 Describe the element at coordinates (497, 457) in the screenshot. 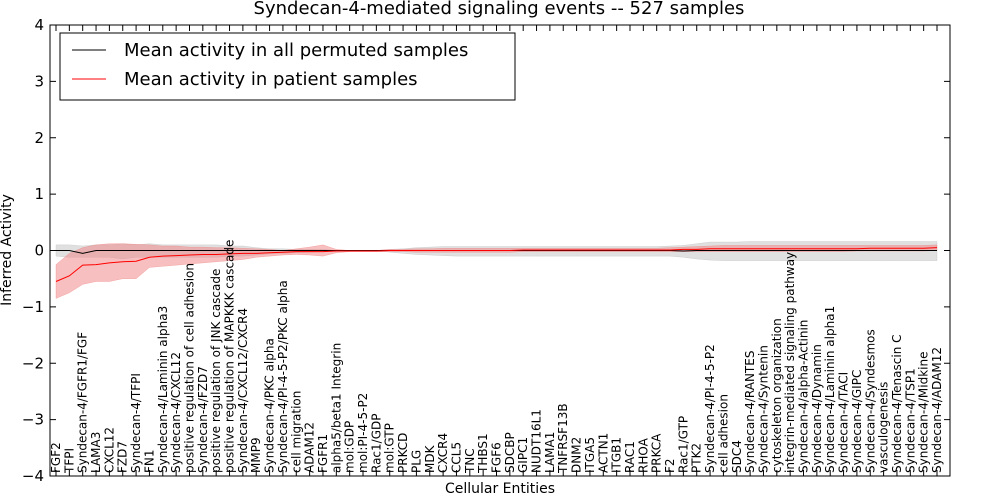

I see `x-tick-label: FGF6` at that location.